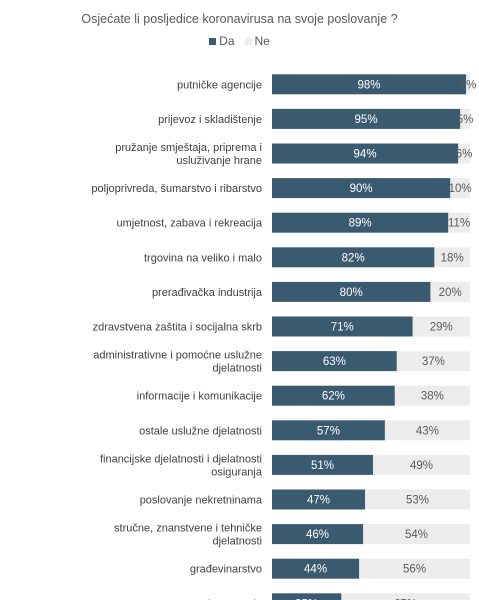  I want to click on data-label-ne: 37%, so click(433, 362).